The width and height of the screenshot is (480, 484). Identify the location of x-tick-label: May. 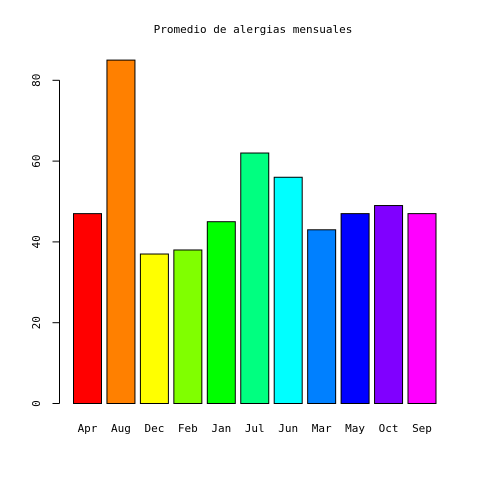
(355, 428).